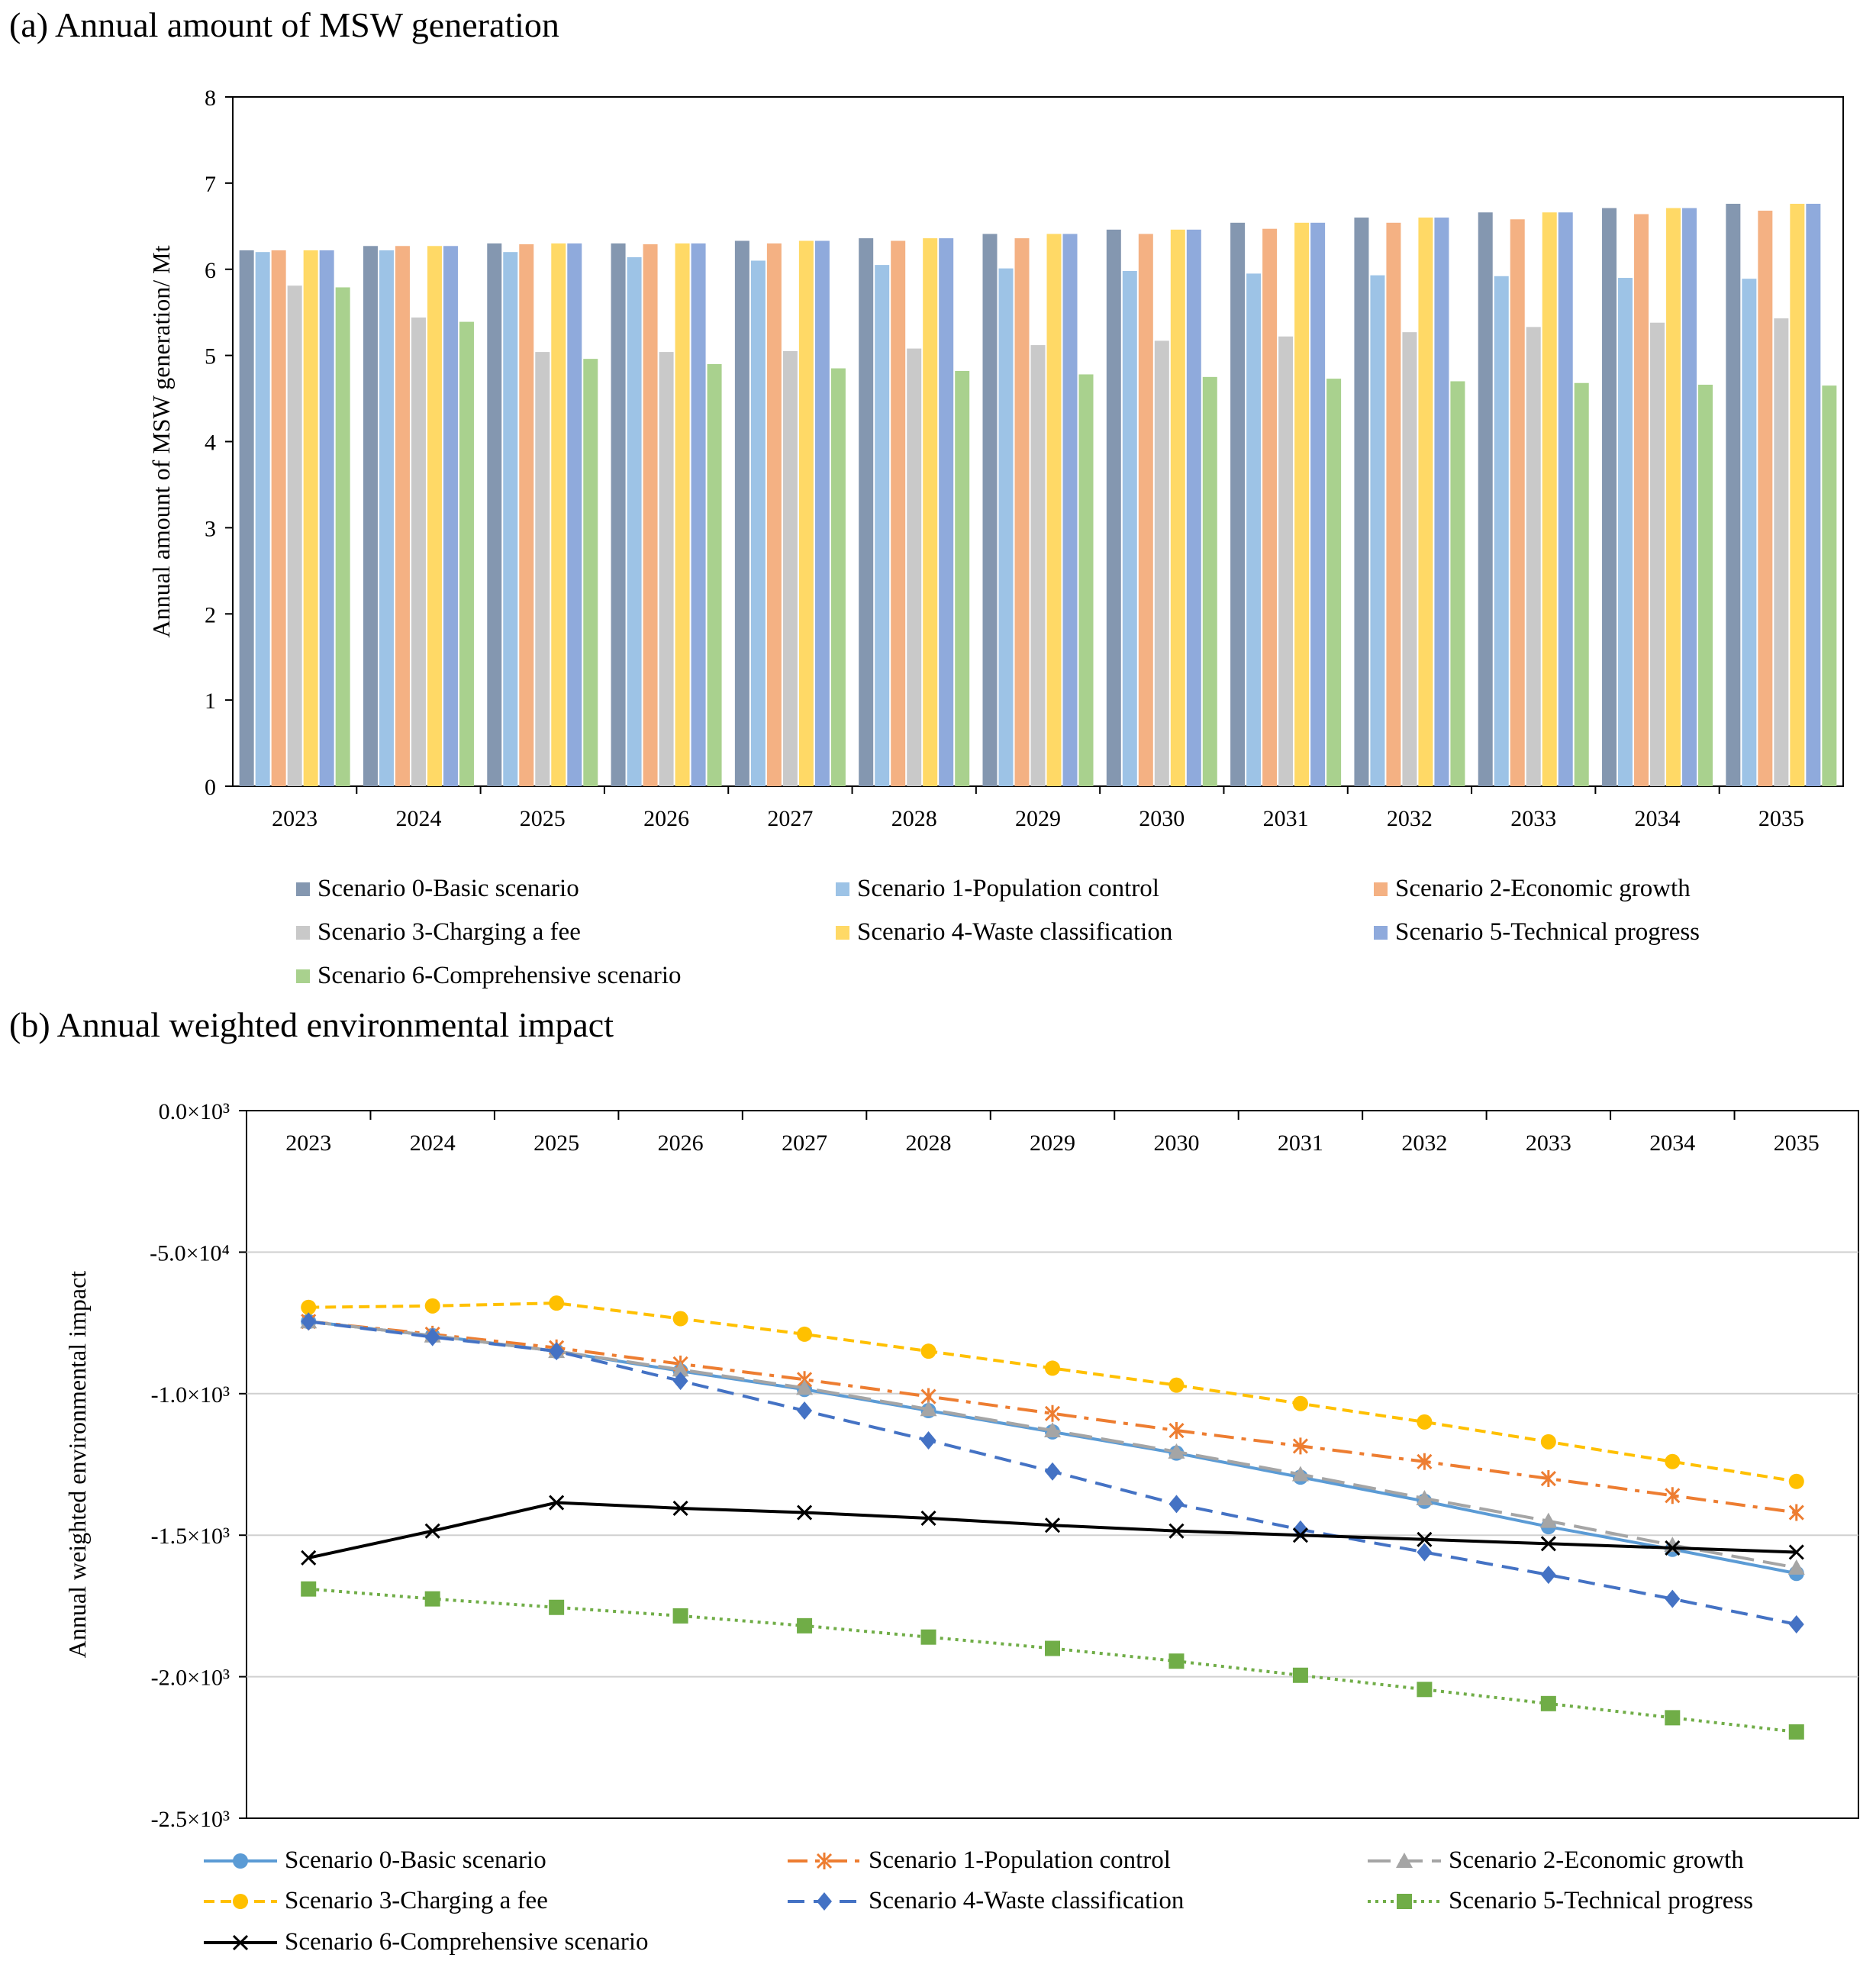  Describe the element at coordinates (1052, 1525) in the screenshot. I see `point-scenario-6-comprehensive-scenario-2029` at that location.